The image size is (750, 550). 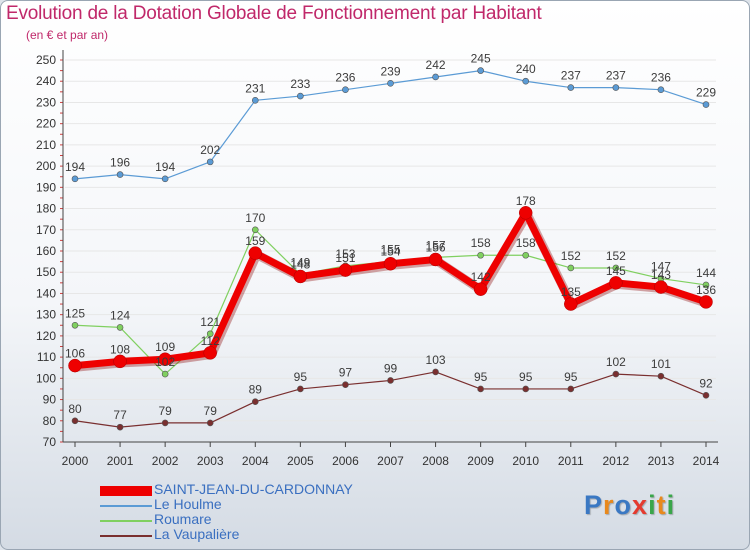 I want to click on data-label: 236, so click(x=345, y=78).